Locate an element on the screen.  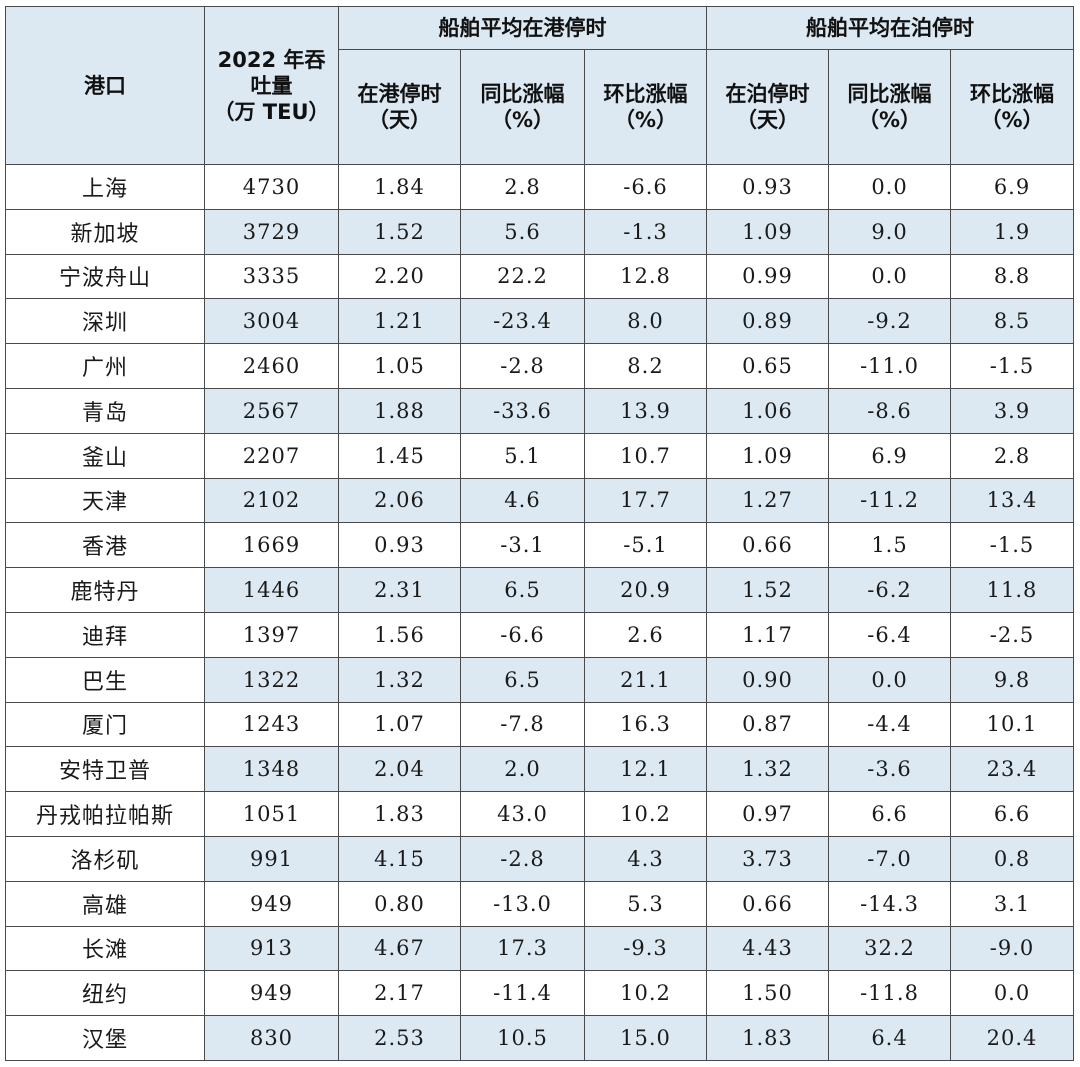
header-port-mom-line2: （%） is located at coordinates (645, 120).